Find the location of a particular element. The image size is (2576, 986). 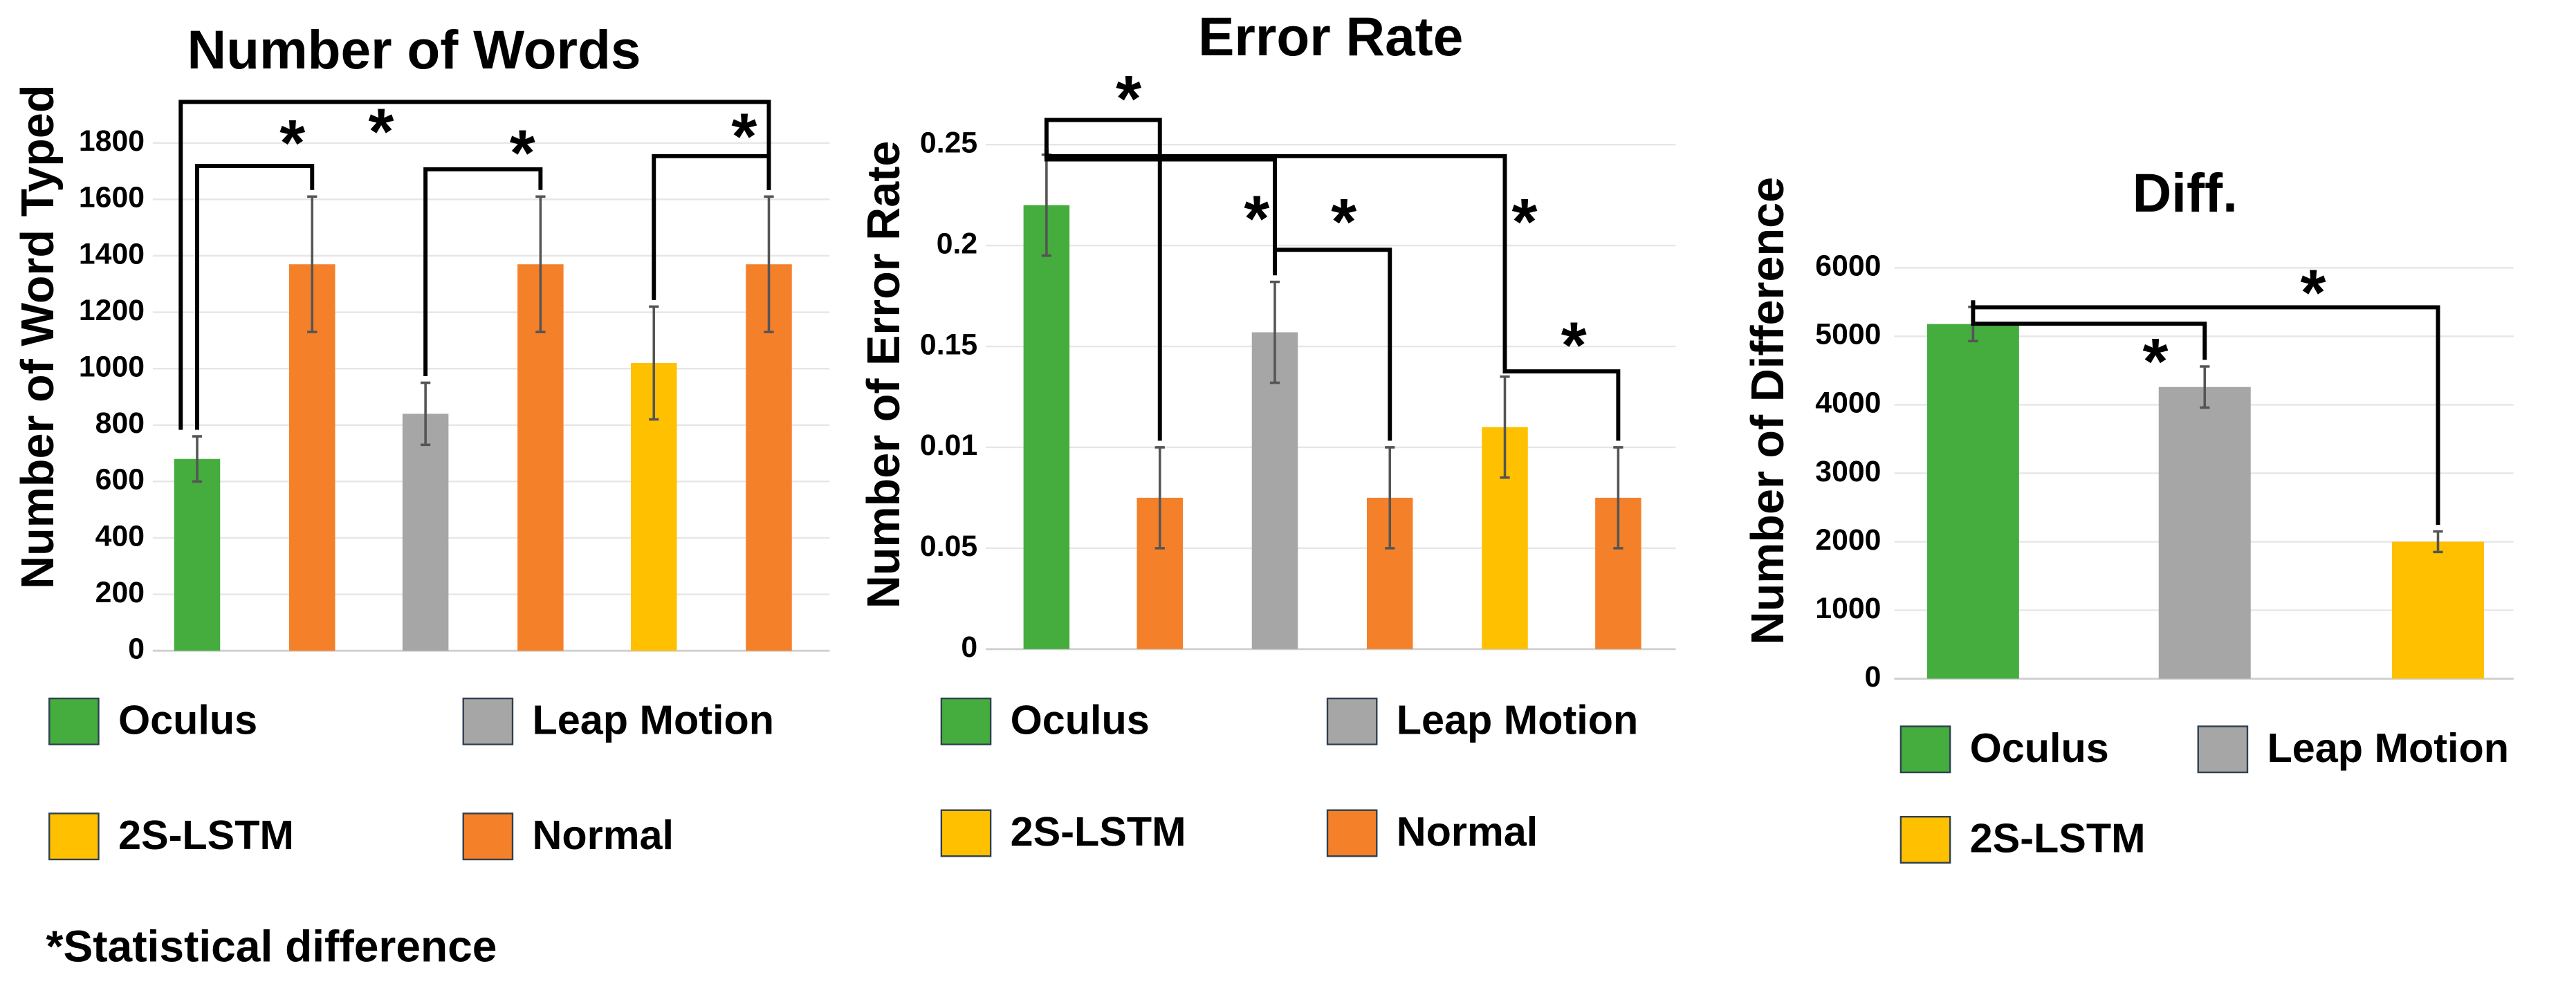

y-tick-label: 400 is located at coordinates (120, 535).